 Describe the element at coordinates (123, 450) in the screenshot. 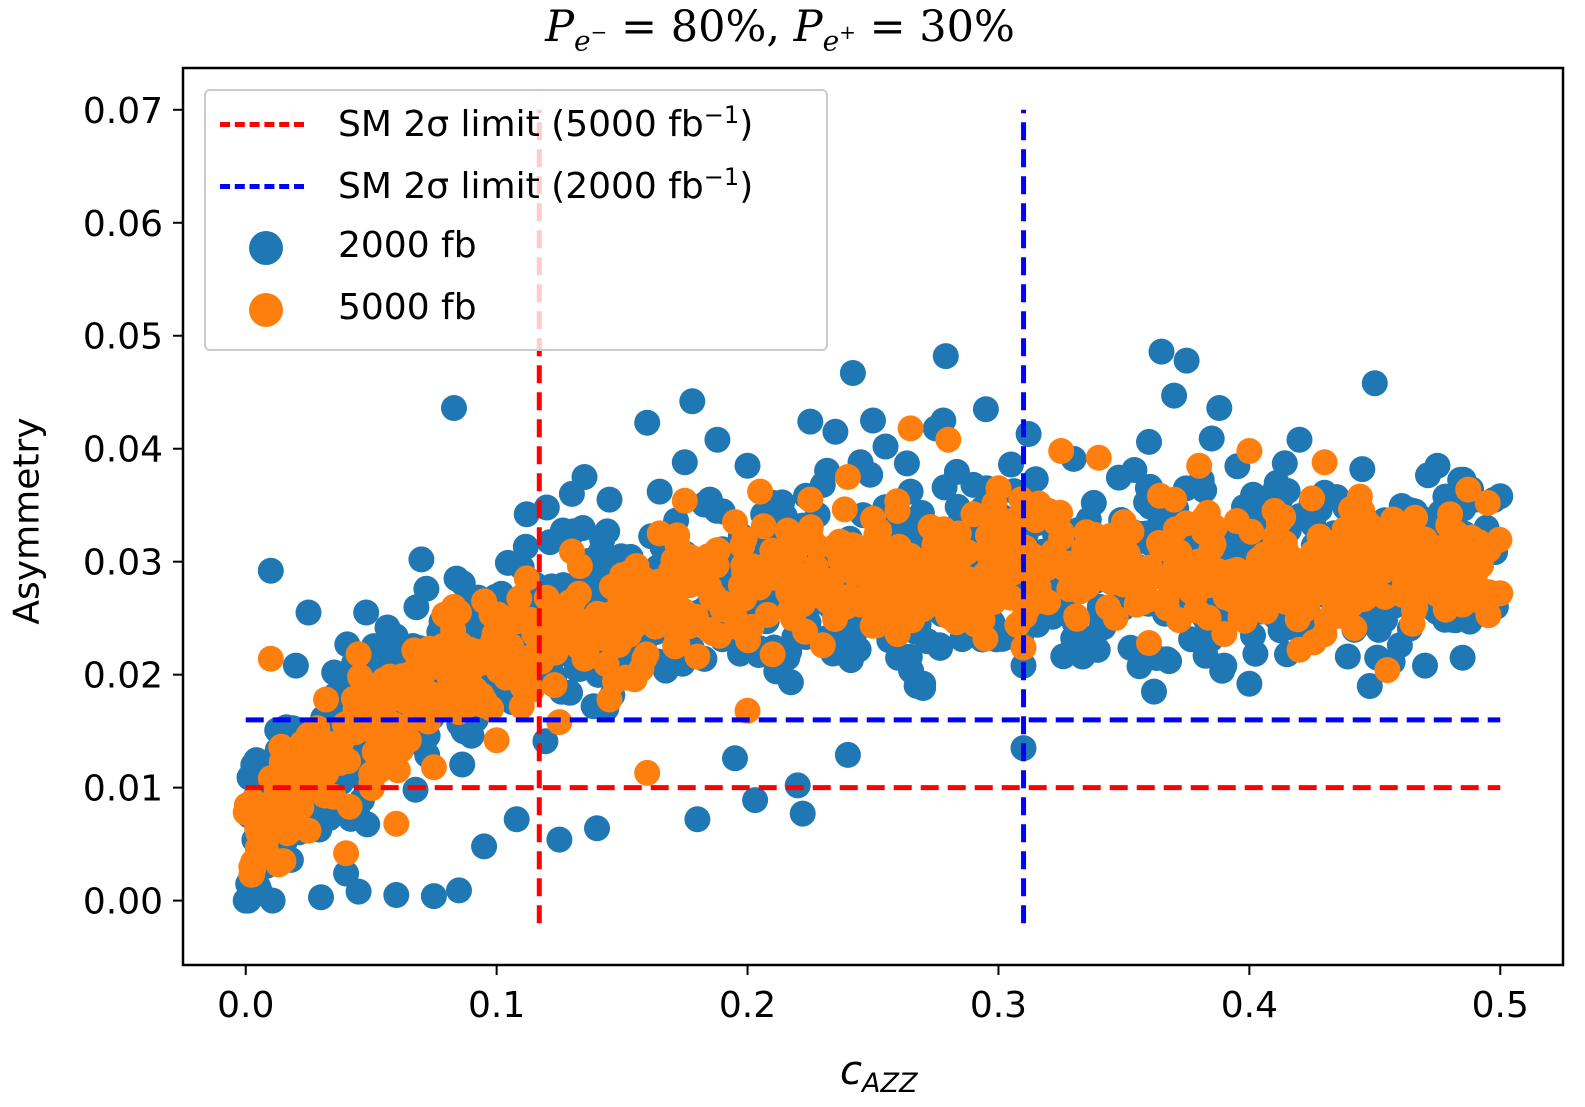

I see `y-tick-label: 0.04` at that location.